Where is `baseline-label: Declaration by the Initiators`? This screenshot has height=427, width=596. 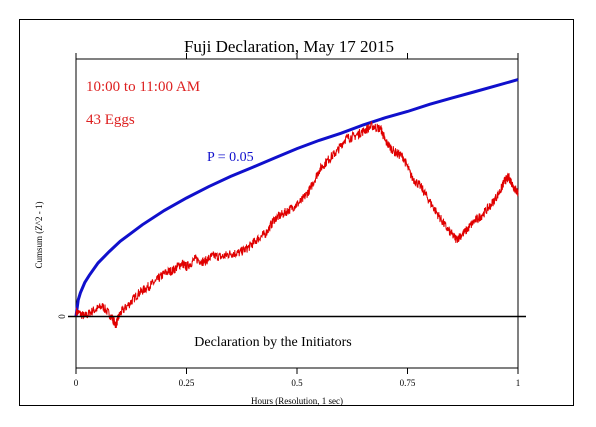 baseline-label: Declaration by the Initiators is located at coordinates (272, 342).